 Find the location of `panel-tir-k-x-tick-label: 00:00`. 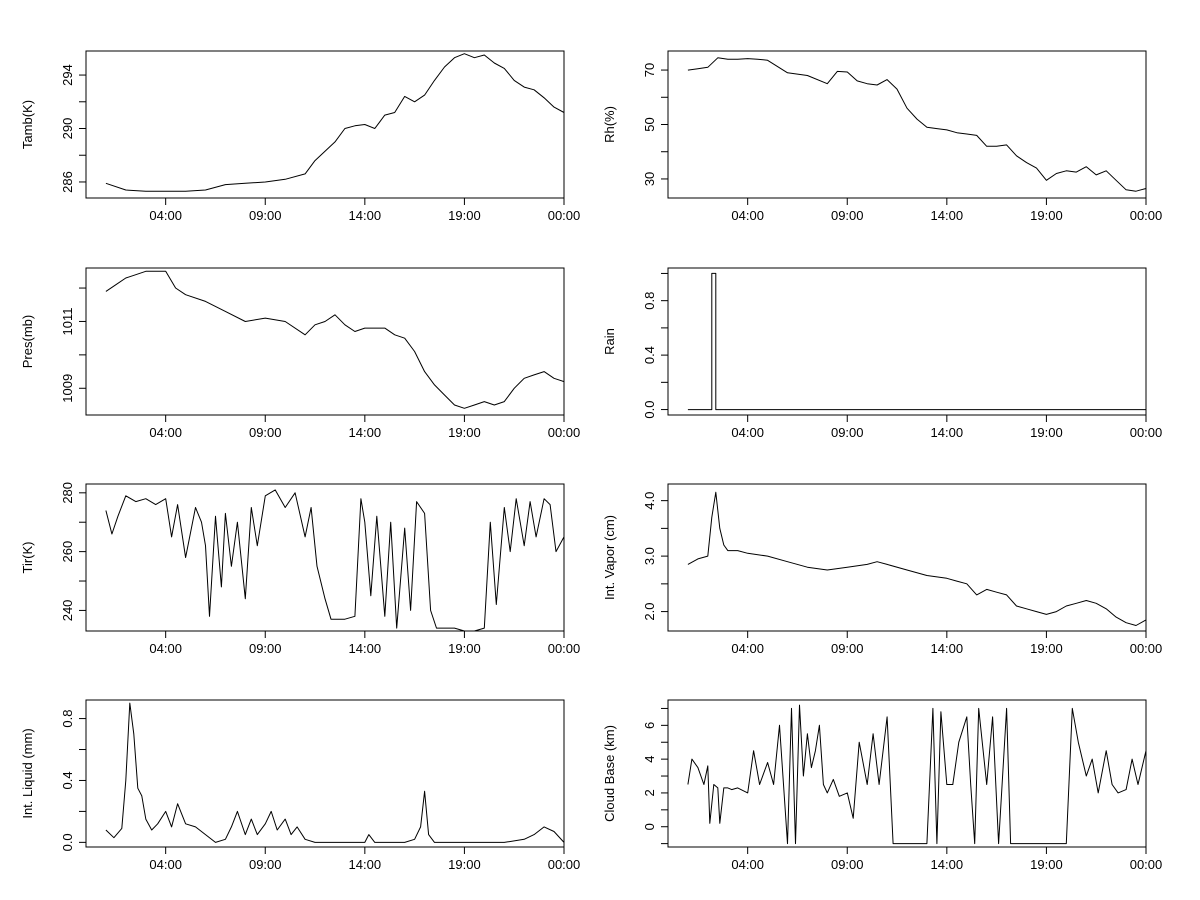

panel-tir-k-x-tick-label: 00:00 is located at coordinates (564, 648).